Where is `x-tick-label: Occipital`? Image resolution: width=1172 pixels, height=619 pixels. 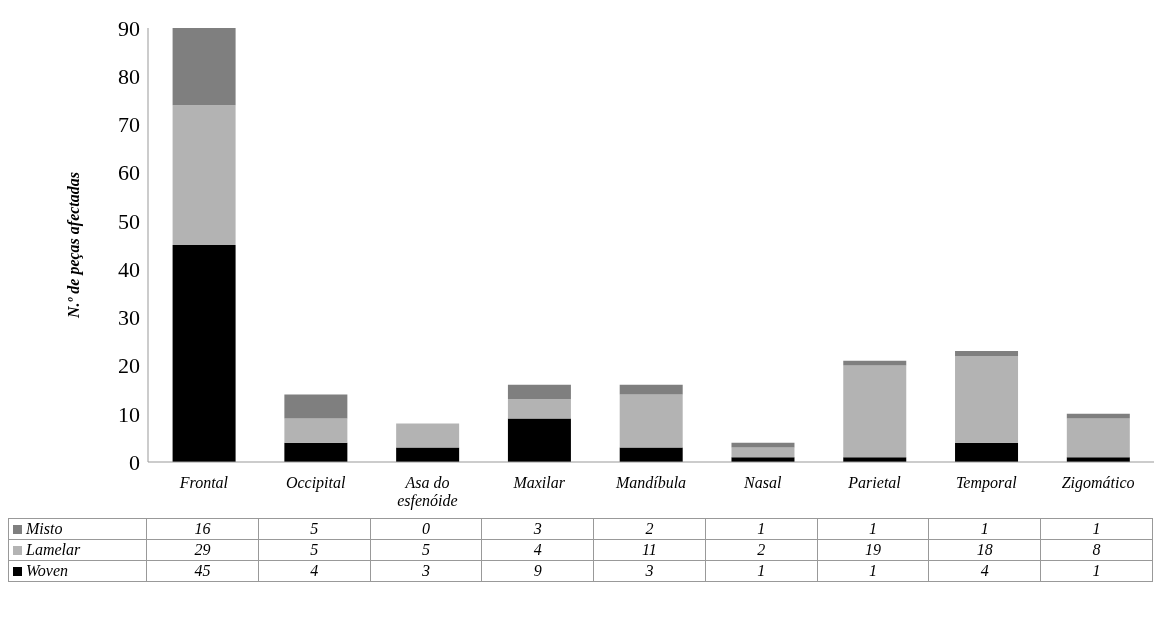 x-tick-label: Occipital is located at coordinates (315, 483).